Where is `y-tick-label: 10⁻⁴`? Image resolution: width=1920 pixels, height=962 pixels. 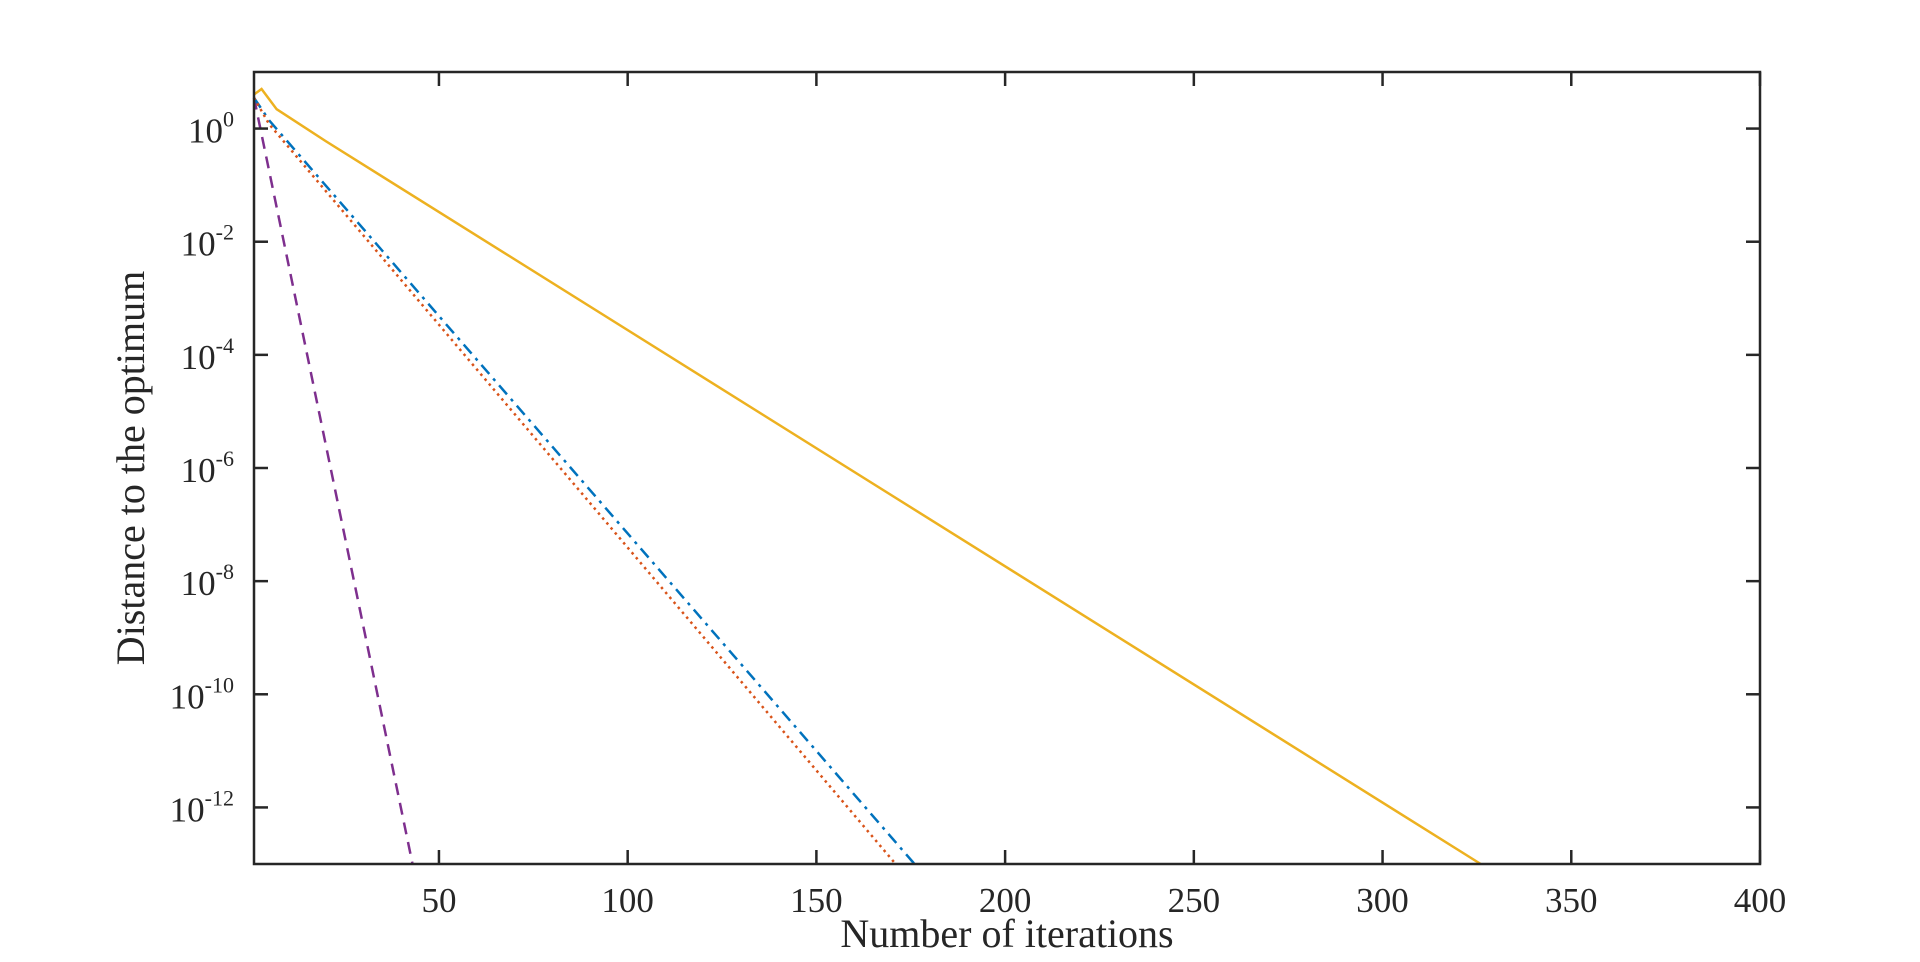 y-tick-label: 10⁻⁴ is located at coordinates (207, 355).